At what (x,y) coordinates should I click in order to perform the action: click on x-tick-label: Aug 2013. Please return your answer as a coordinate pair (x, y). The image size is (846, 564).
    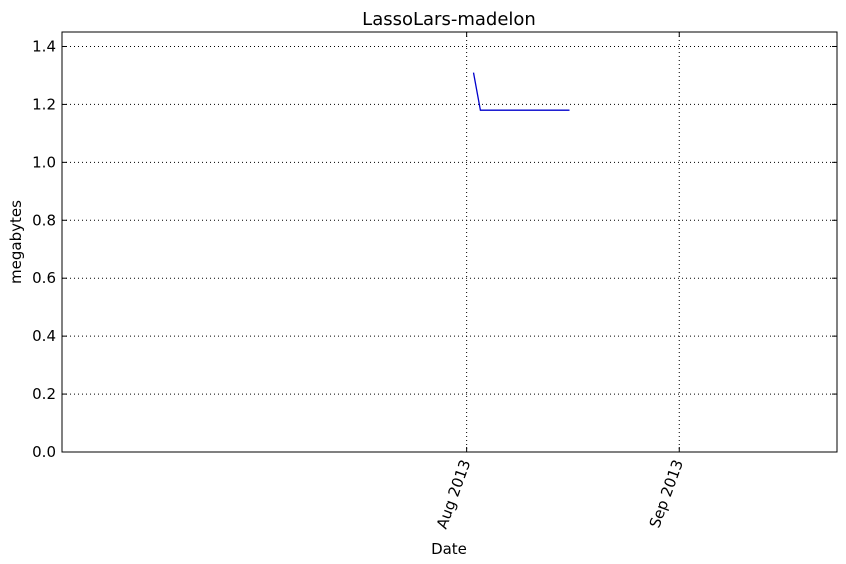
    Looking at the image, I should click on (454, 494).